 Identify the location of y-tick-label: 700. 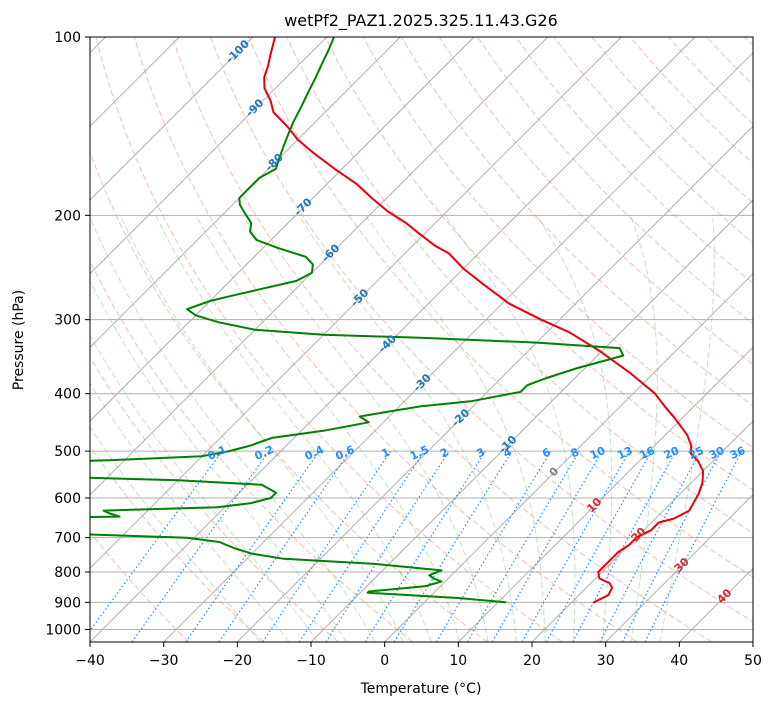
(67, 539).